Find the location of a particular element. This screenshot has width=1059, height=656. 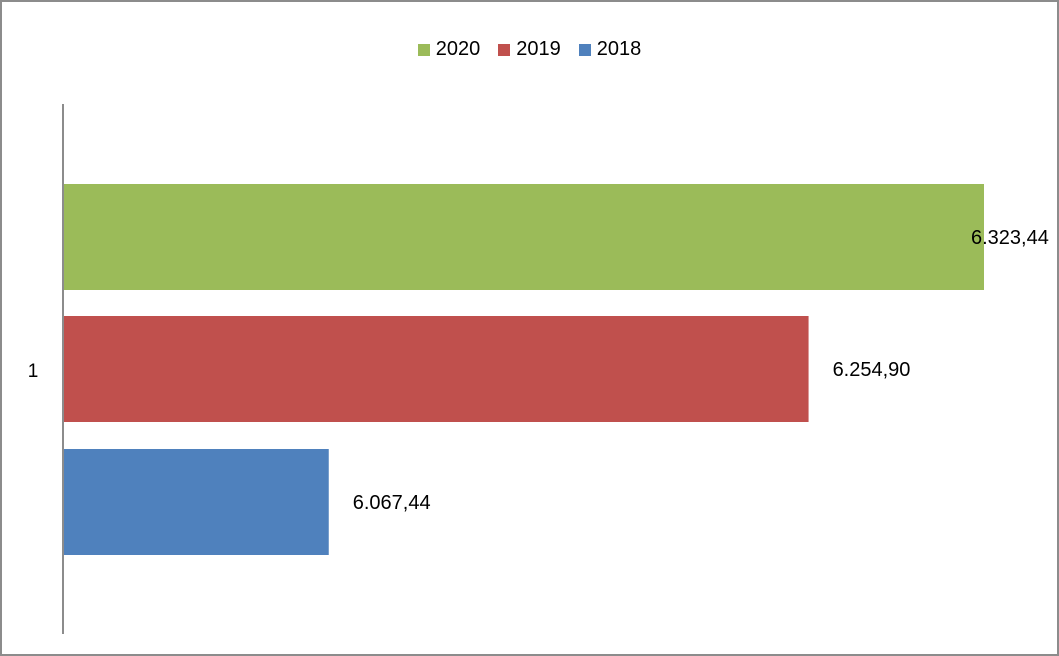

legend-item-2020: 2020 is located at coordinates (449, 49).